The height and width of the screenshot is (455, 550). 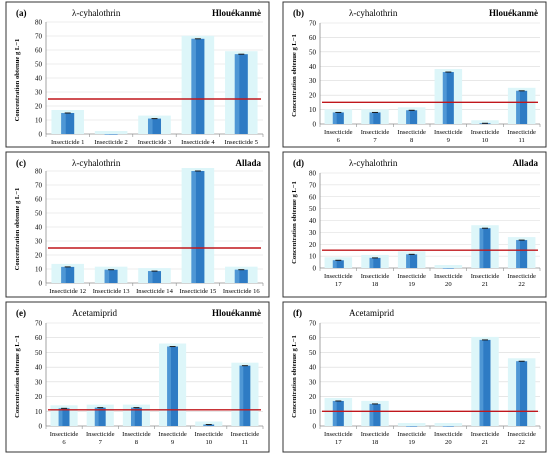 I want to click on x-tick-label: Insecticide 16, so click(x=242, y=291).